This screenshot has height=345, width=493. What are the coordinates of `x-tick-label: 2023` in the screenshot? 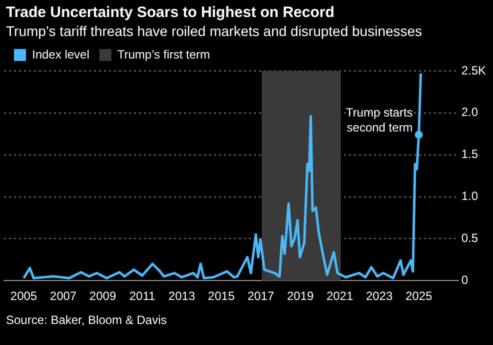 It's located at (379, 296).